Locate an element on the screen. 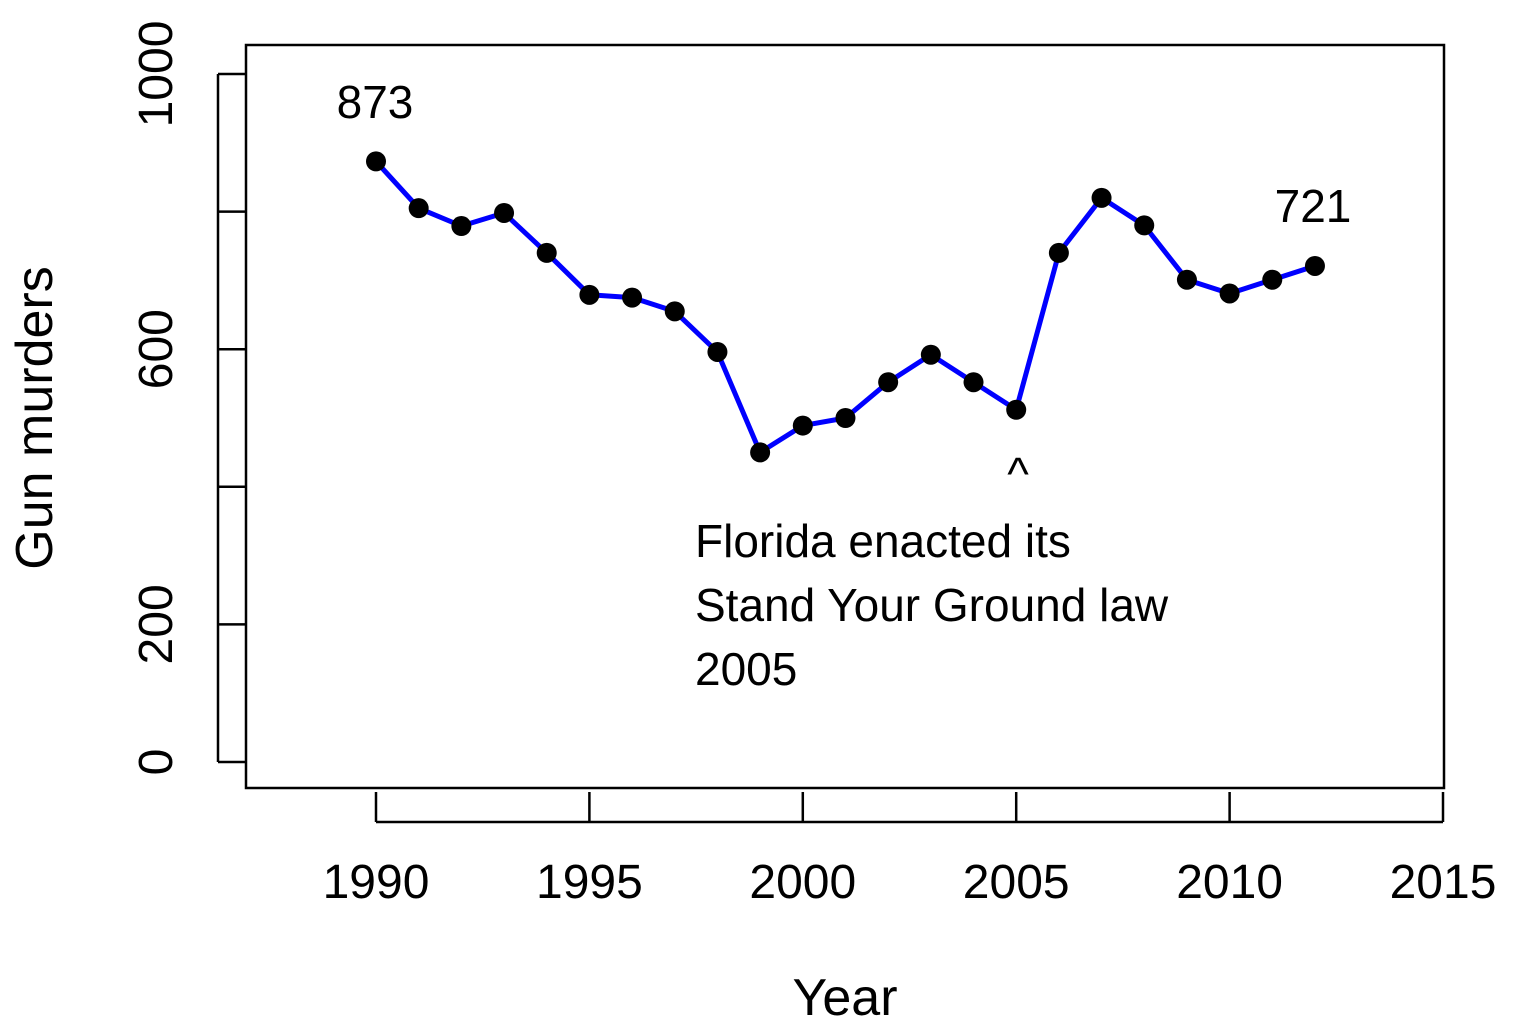  x-tick-label: 2000 is located at coordinates (802, 882).